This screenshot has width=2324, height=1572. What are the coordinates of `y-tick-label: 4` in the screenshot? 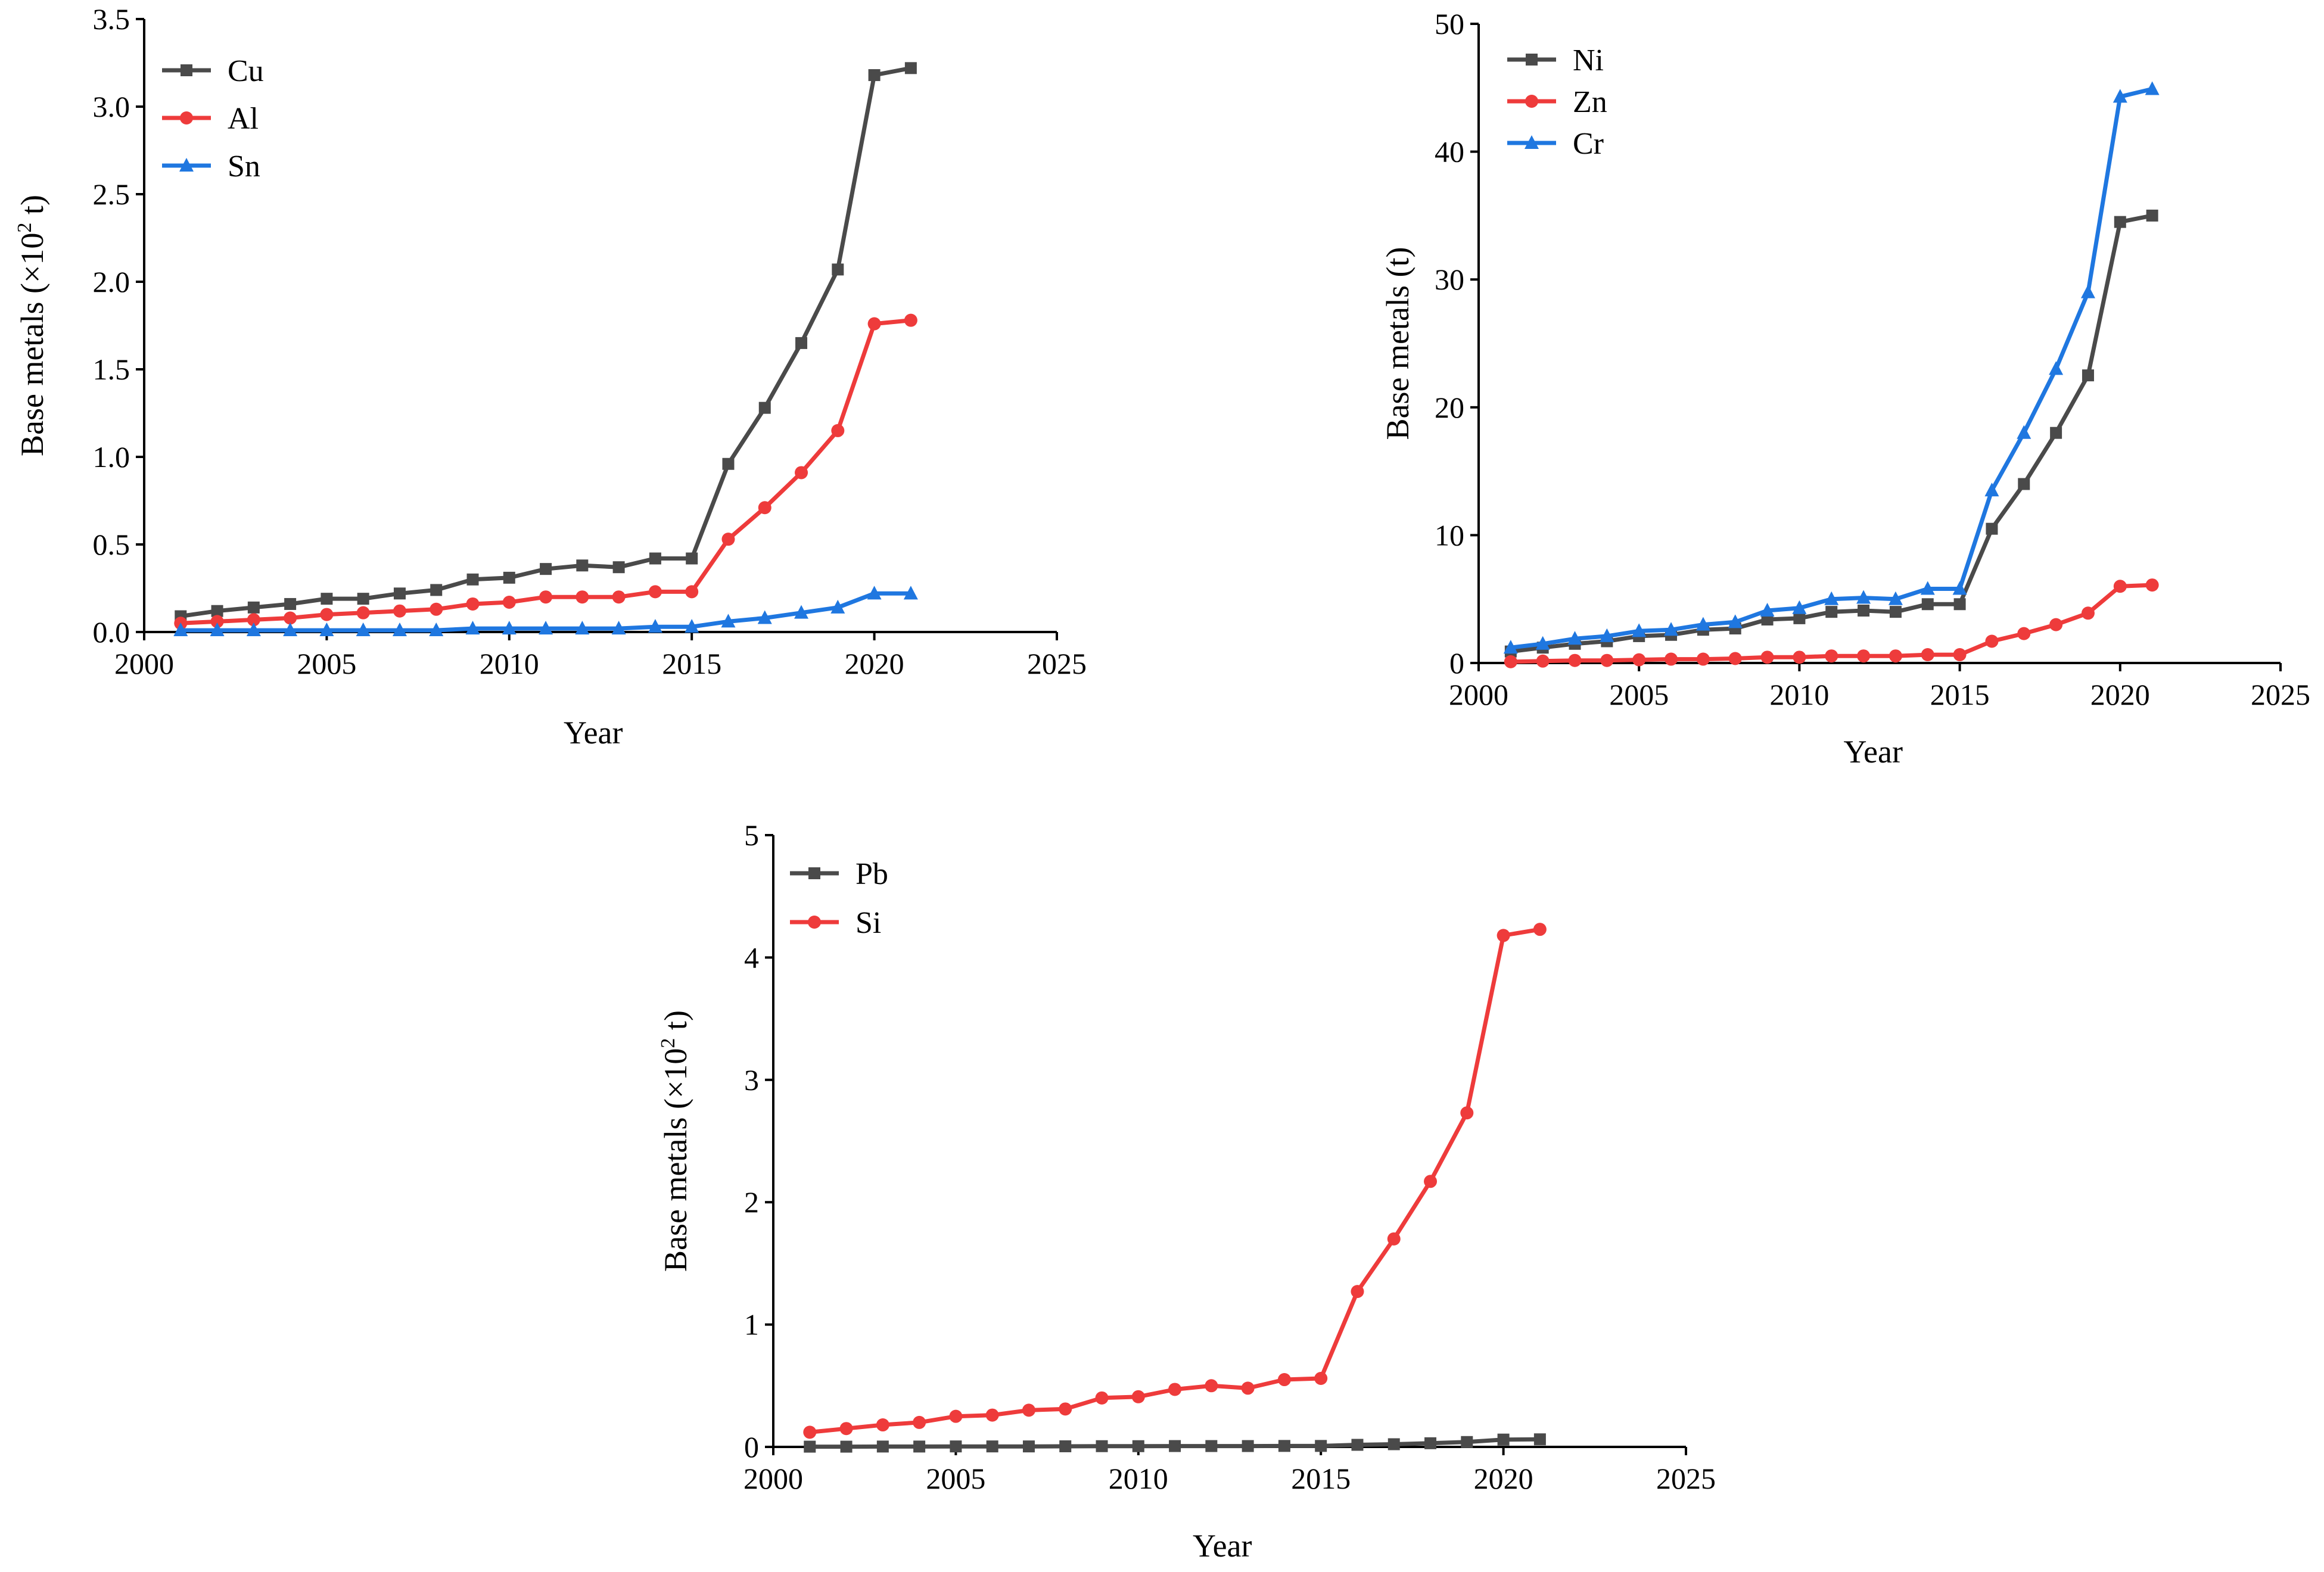 It's located at (751, 957).